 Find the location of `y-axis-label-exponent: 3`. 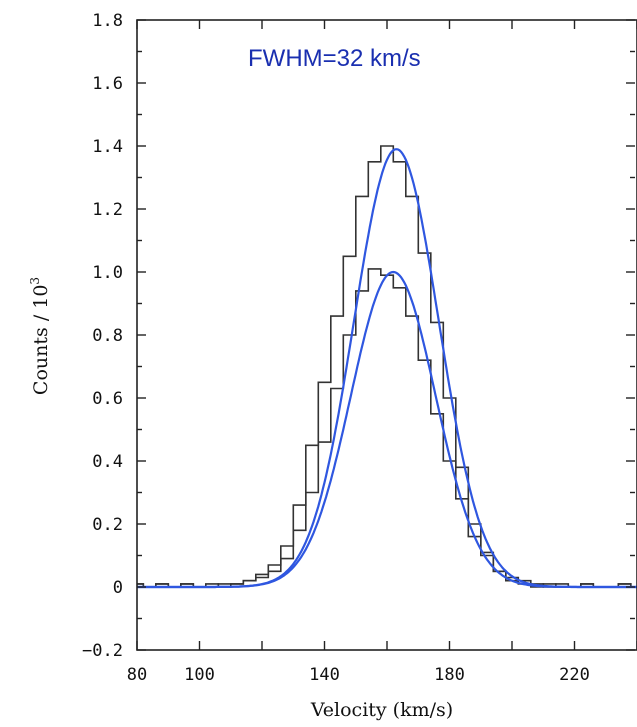

y-axis-label-exponent: 3 is located at coordinates (35, 281).